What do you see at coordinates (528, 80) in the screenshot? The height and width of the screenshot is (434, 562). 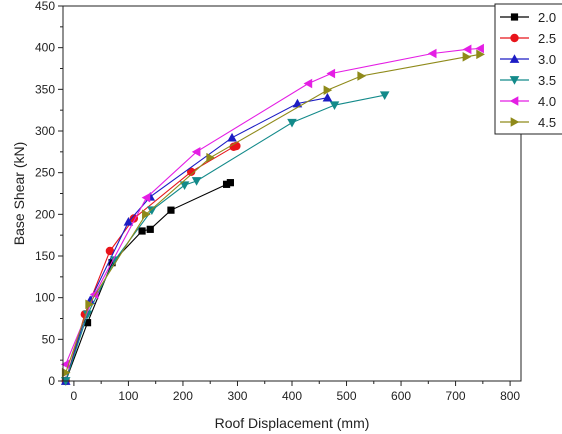 I see `legend-item: 3.5` at bounding box center [528, 80].